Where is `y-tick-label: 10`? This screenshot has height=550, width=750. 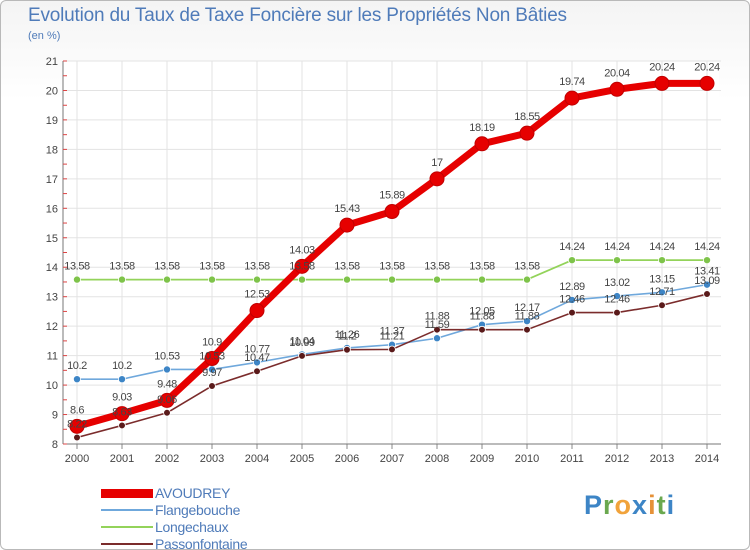
y-tick-label: 10 is located at coordinates (52, 386).